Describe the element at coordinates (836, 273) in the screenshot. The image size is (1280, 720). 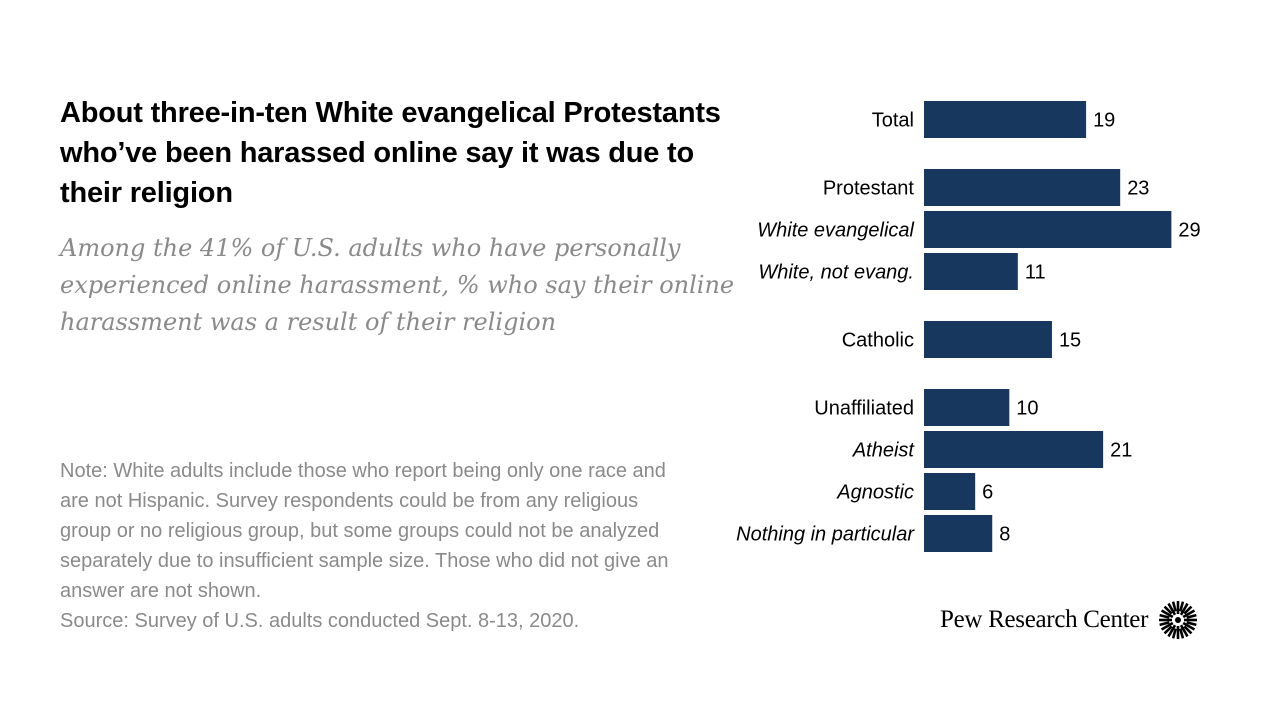
I see `category-label-white-not-evang: White, not evang.` at that location.